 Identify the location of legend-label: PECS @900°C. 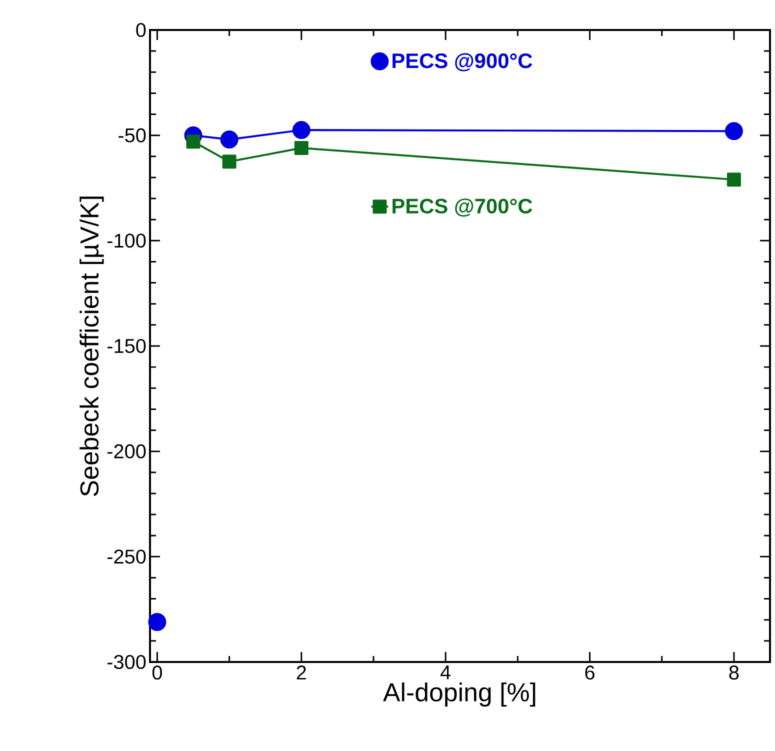
(462, 62).